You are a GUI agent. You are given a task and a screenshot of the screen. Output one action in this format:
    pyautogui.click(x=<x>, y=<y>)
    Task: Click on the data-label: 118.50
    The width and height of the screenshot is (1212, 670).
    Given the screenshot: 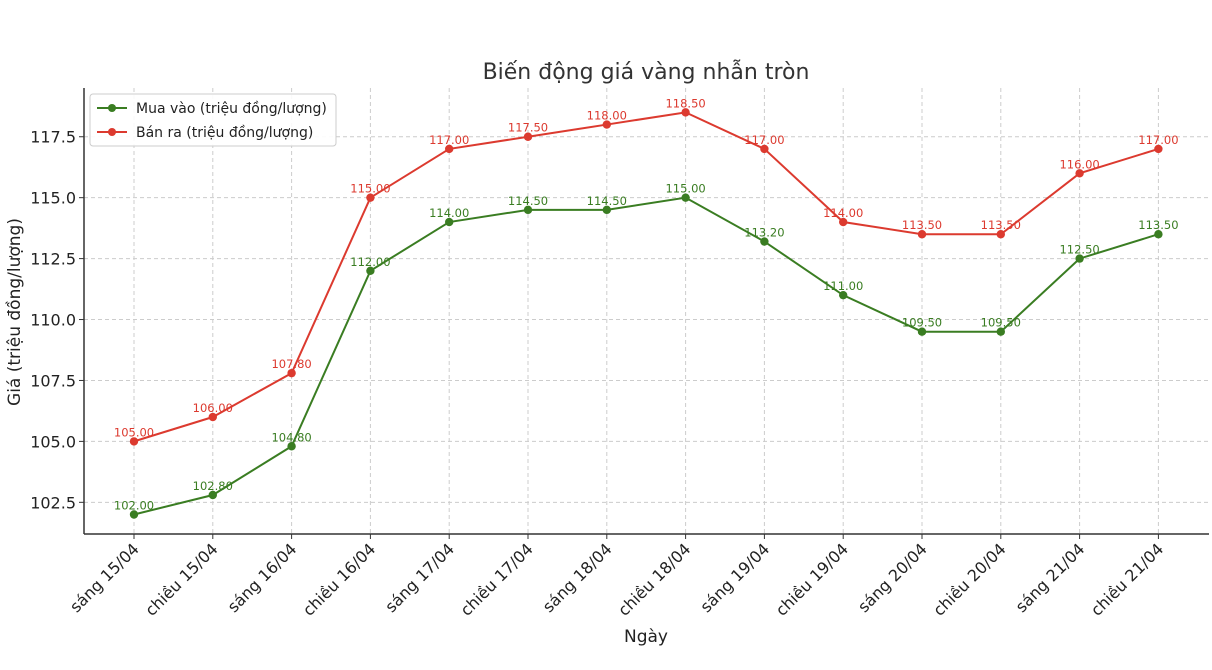 What is the action you would take?
    pyautogui.click(x=685, y=103)
    